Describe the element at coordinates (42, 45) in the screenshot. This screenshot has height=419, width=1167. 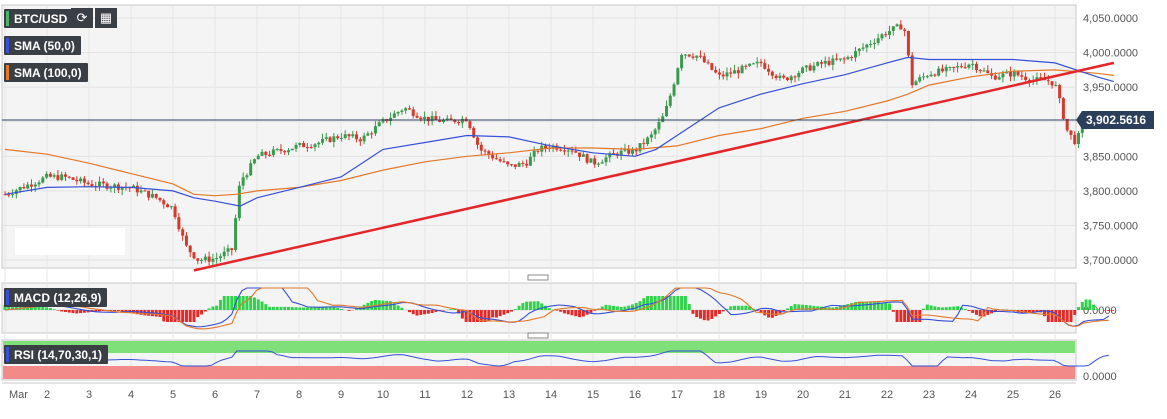
I see `sma50-label: SMA (50,0)` at that location.